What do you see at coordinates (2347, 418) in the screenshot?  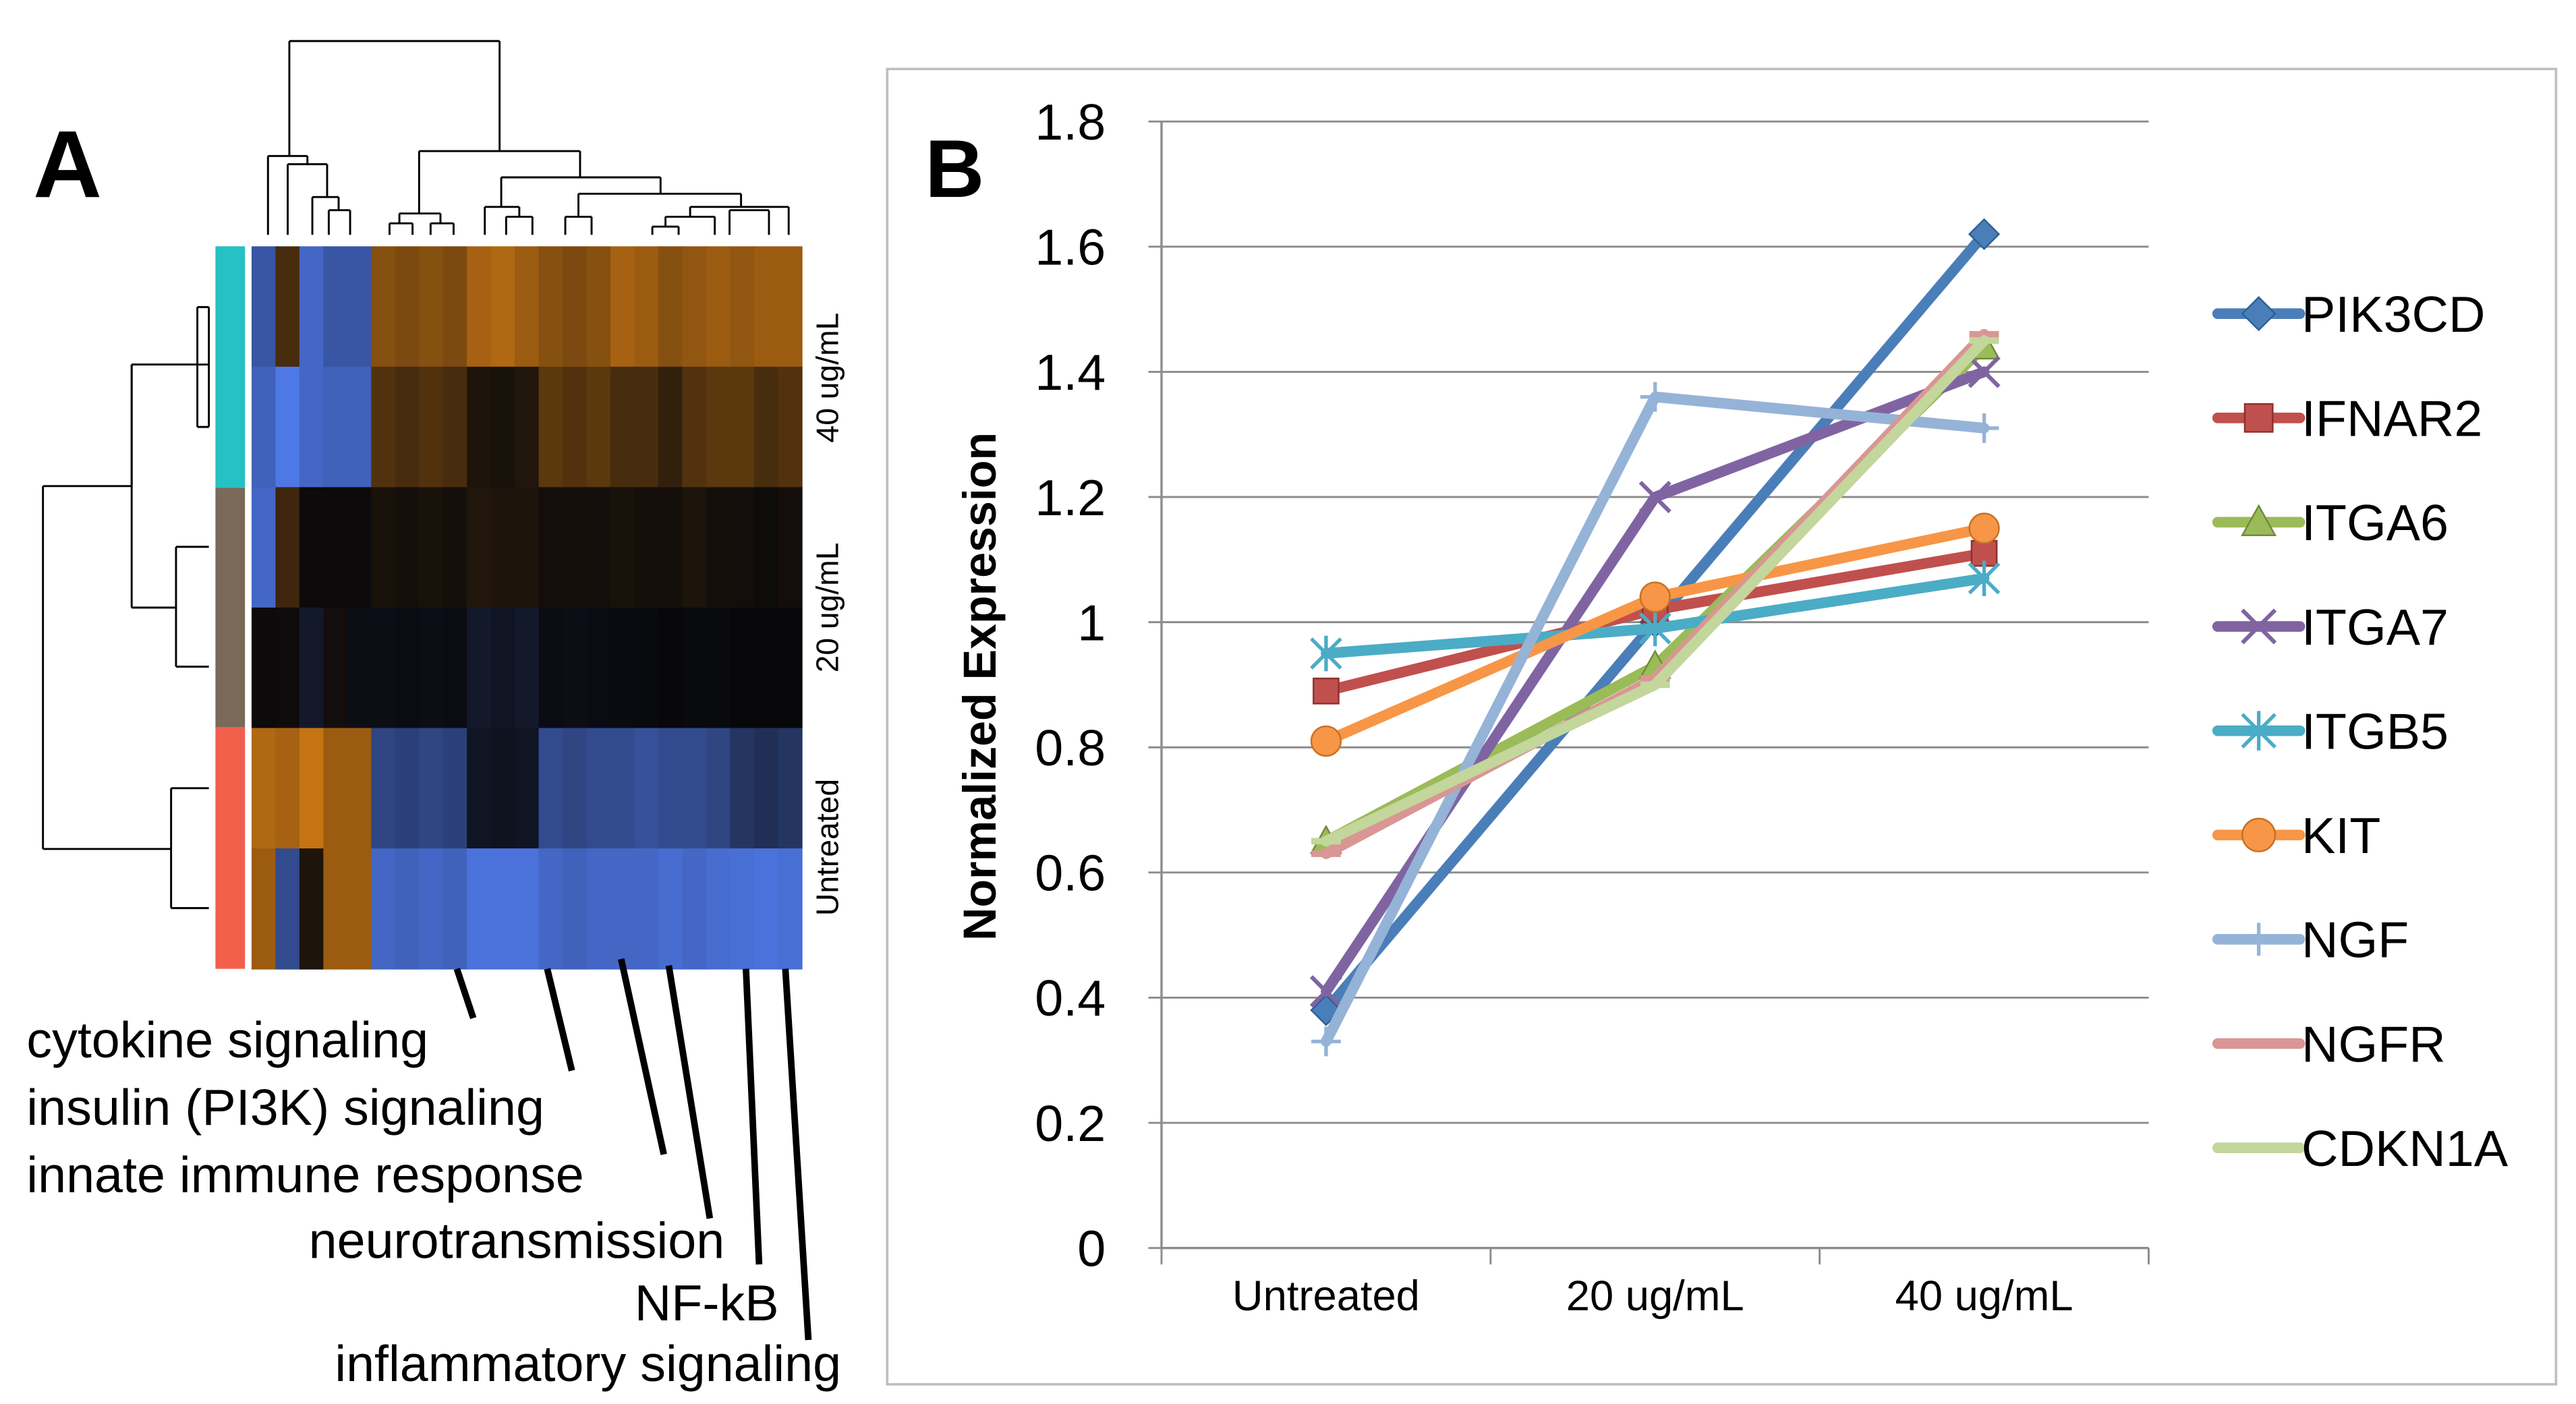 I see `legend-item-ifnar2: IFNAR2` at bounding box center [2347, 418].